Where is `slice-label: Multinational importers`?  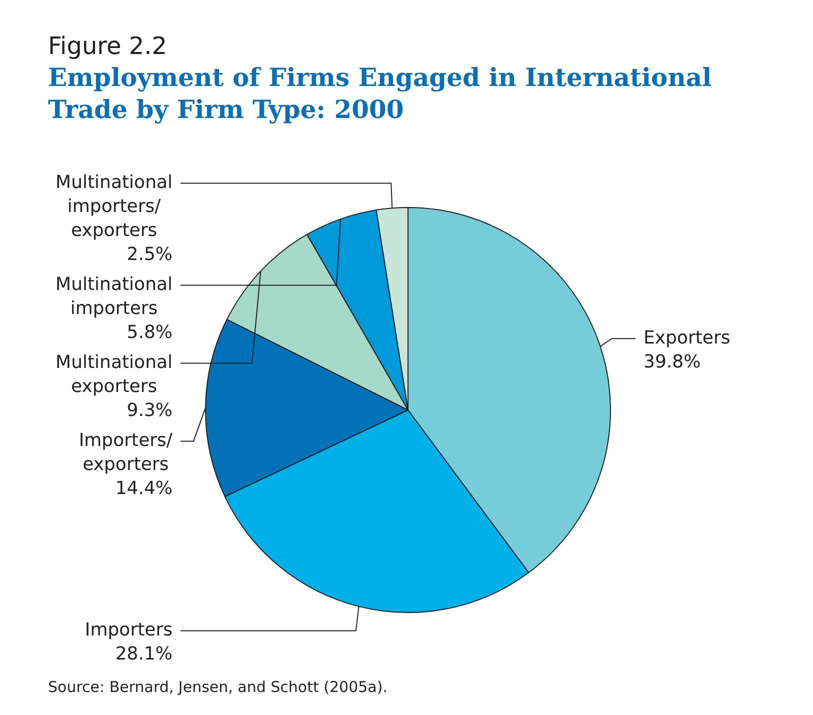 slice-label: Multinational importers is located at coordinates (114, 296).